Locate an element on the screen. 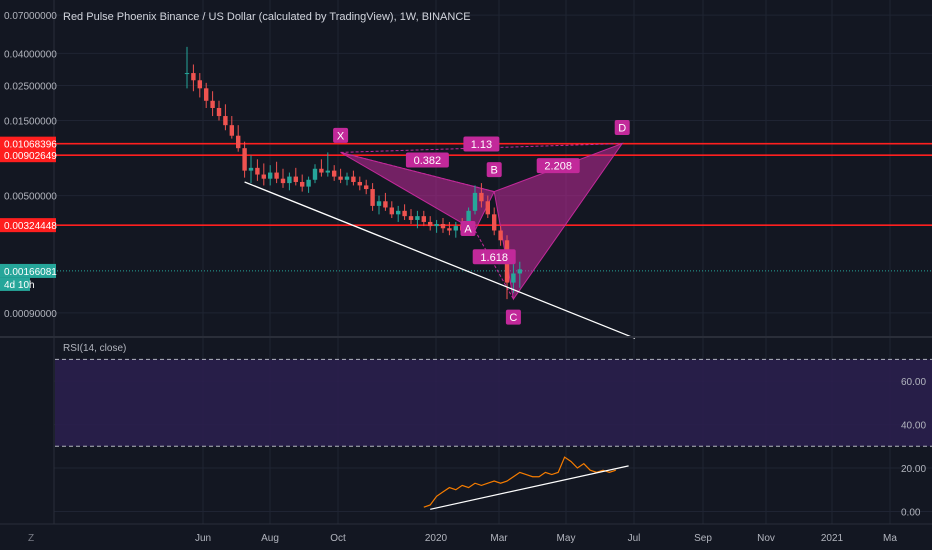 This screenshot has width=932, height=550. ratio-abc-box is located at coordinates (494, 257).